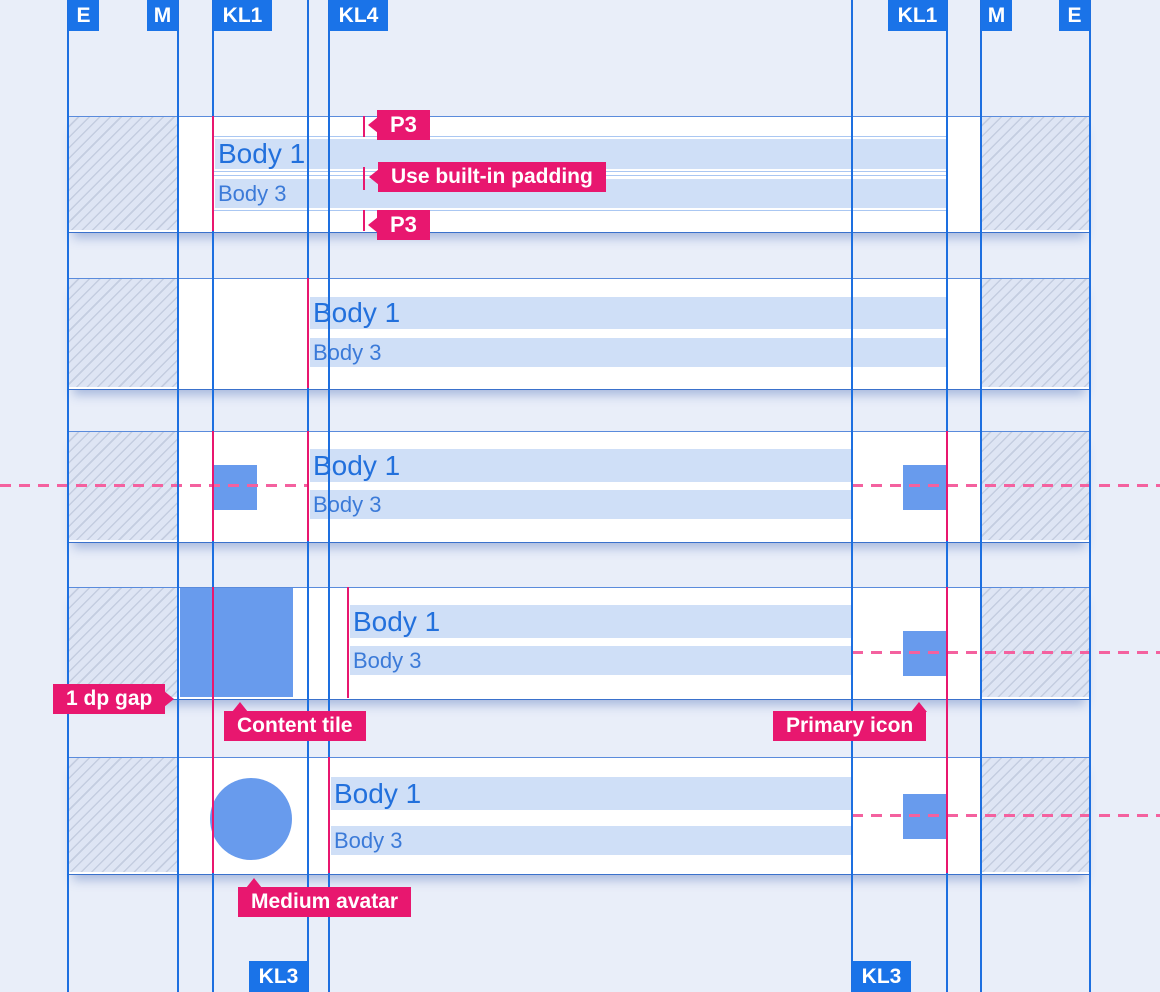 The height and width of the screenshot is (992, 1160). I want to click on keyline-label-m-right: M, so click(996, 15).